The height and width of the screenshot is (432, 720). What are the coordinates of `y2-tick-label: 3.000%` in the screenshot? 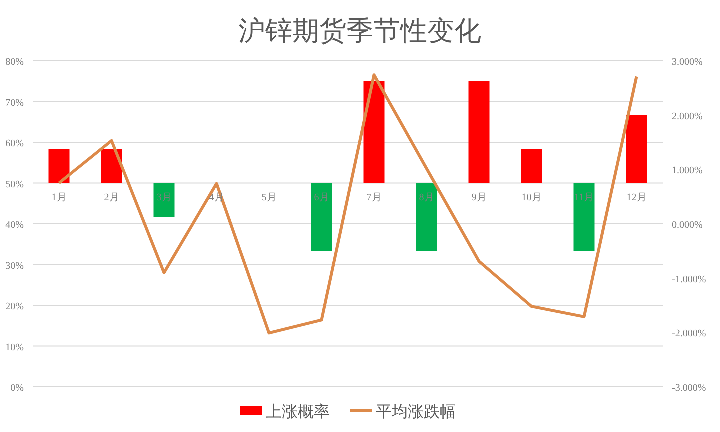 It's located at (687, 62).